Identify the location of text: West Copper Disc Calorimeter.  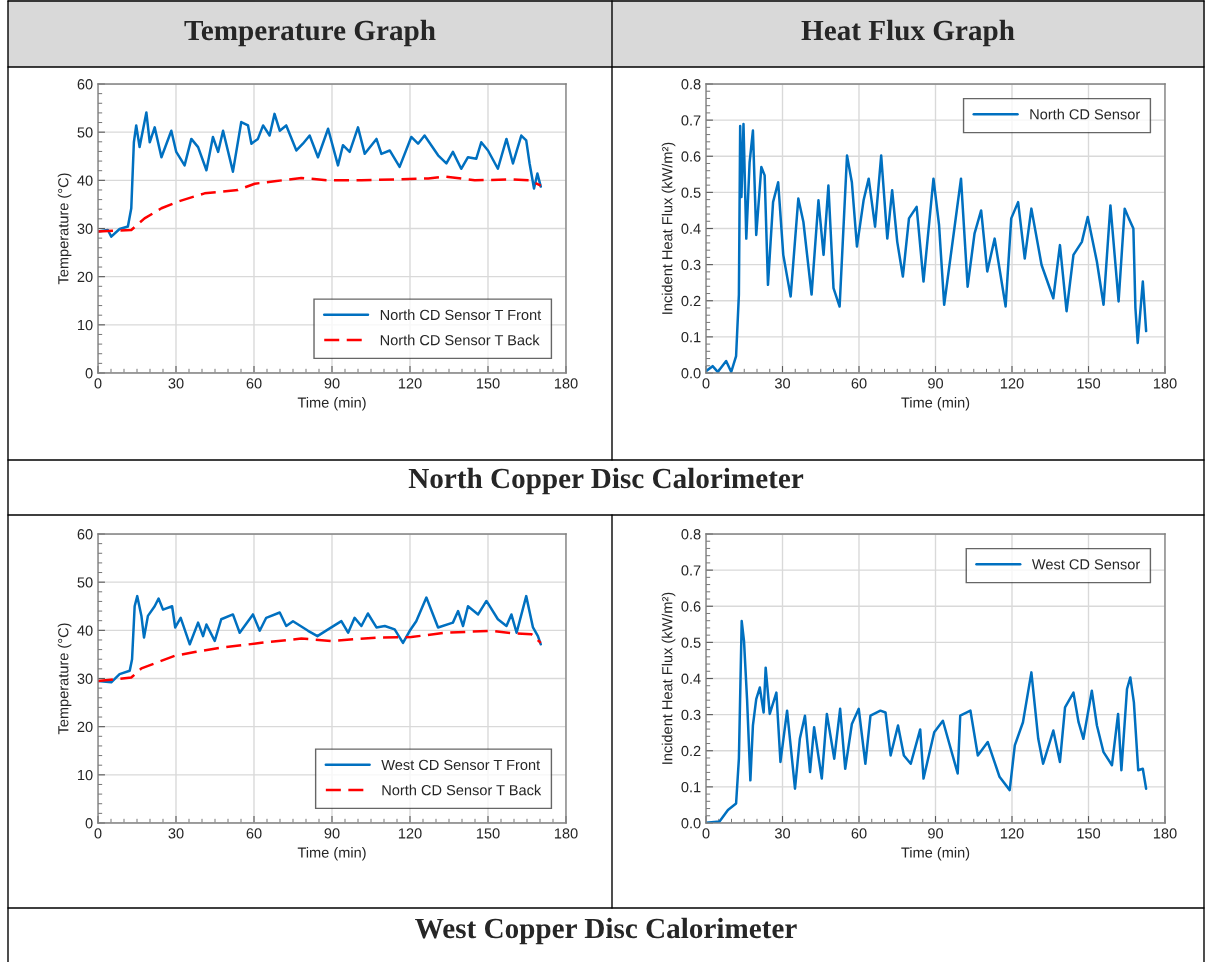
(606, 931).